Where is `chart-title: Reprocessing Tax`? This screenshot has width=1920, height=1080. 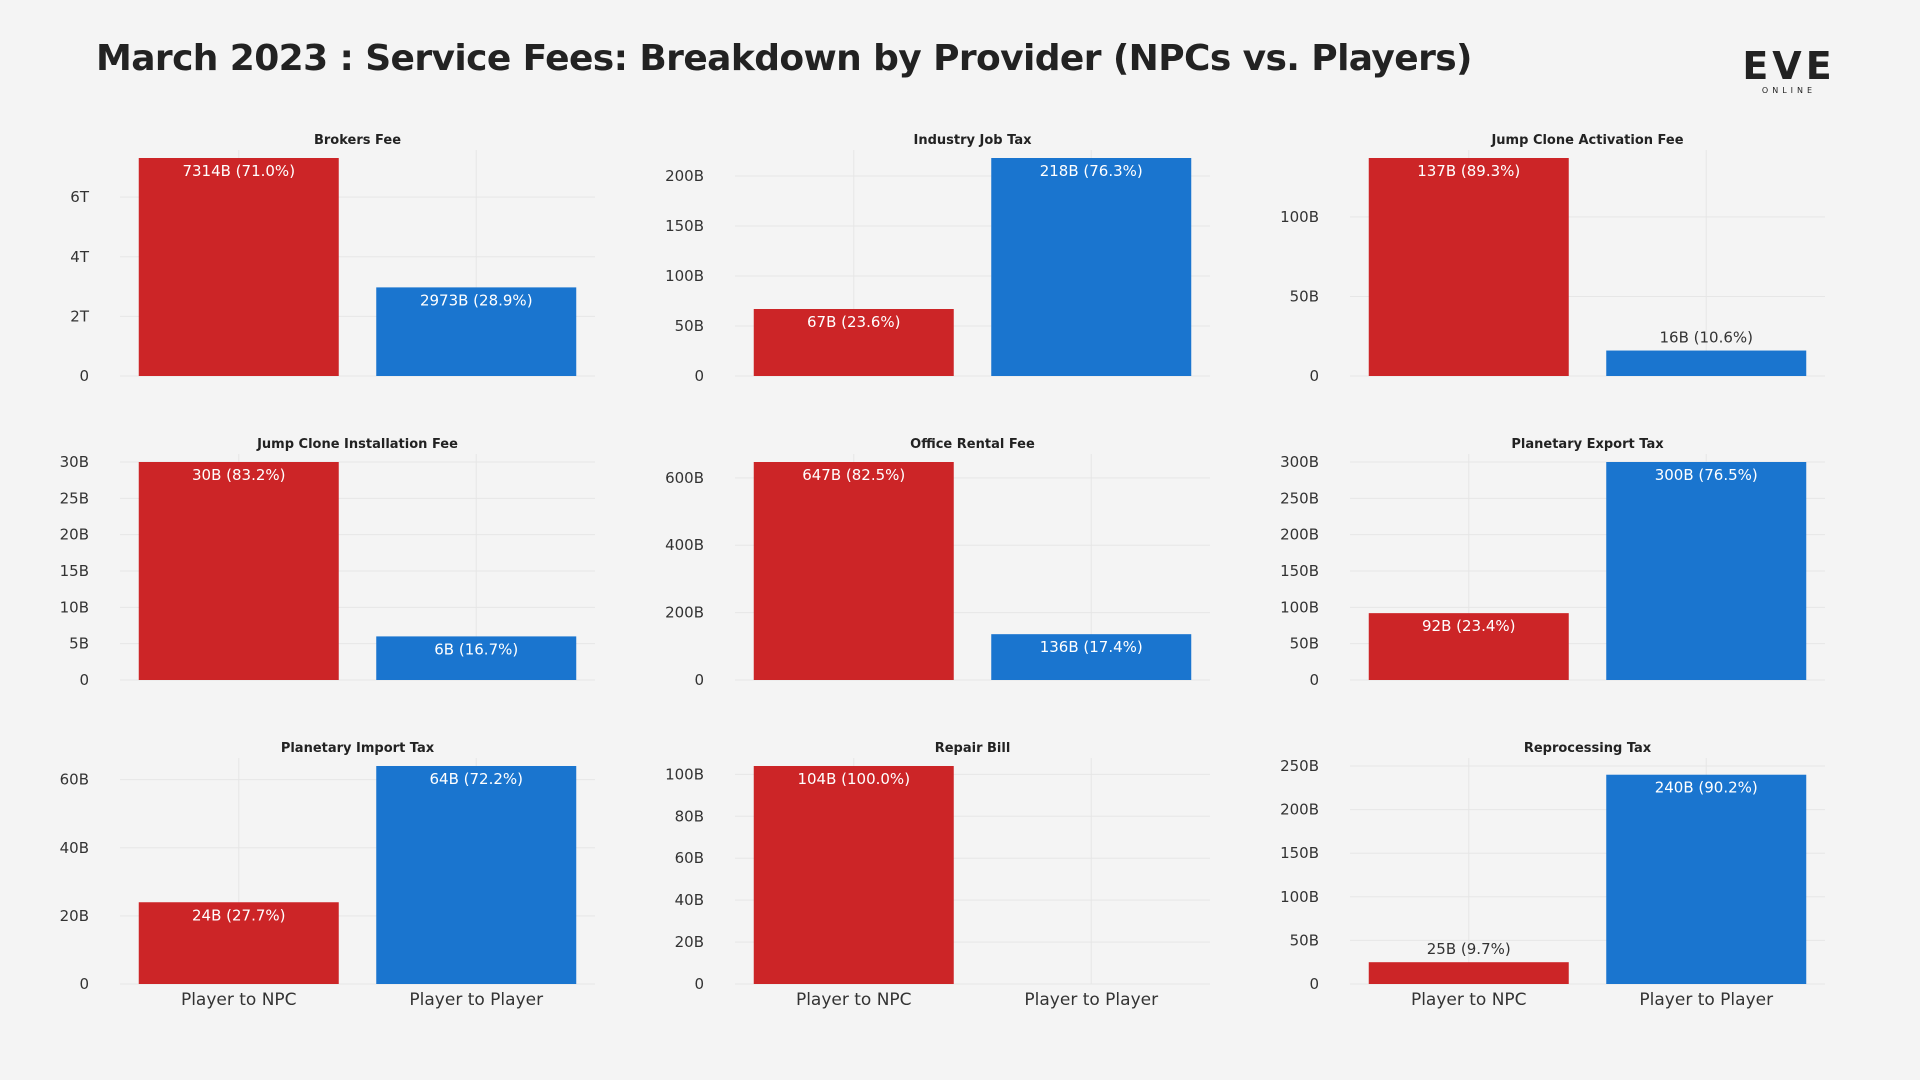
chart-title: Reprocessing Tax is located at coordinates (1588, 748).